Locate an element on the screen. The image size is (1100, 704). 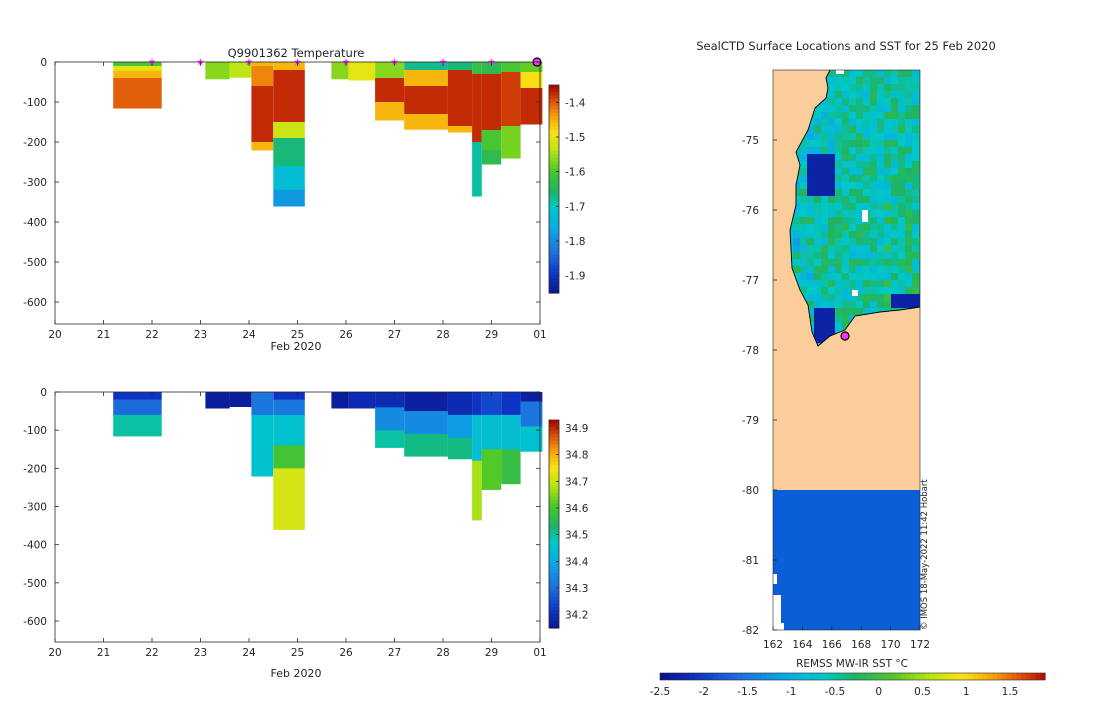
x-tick-label: 23 is located at coordinates (200, 653).